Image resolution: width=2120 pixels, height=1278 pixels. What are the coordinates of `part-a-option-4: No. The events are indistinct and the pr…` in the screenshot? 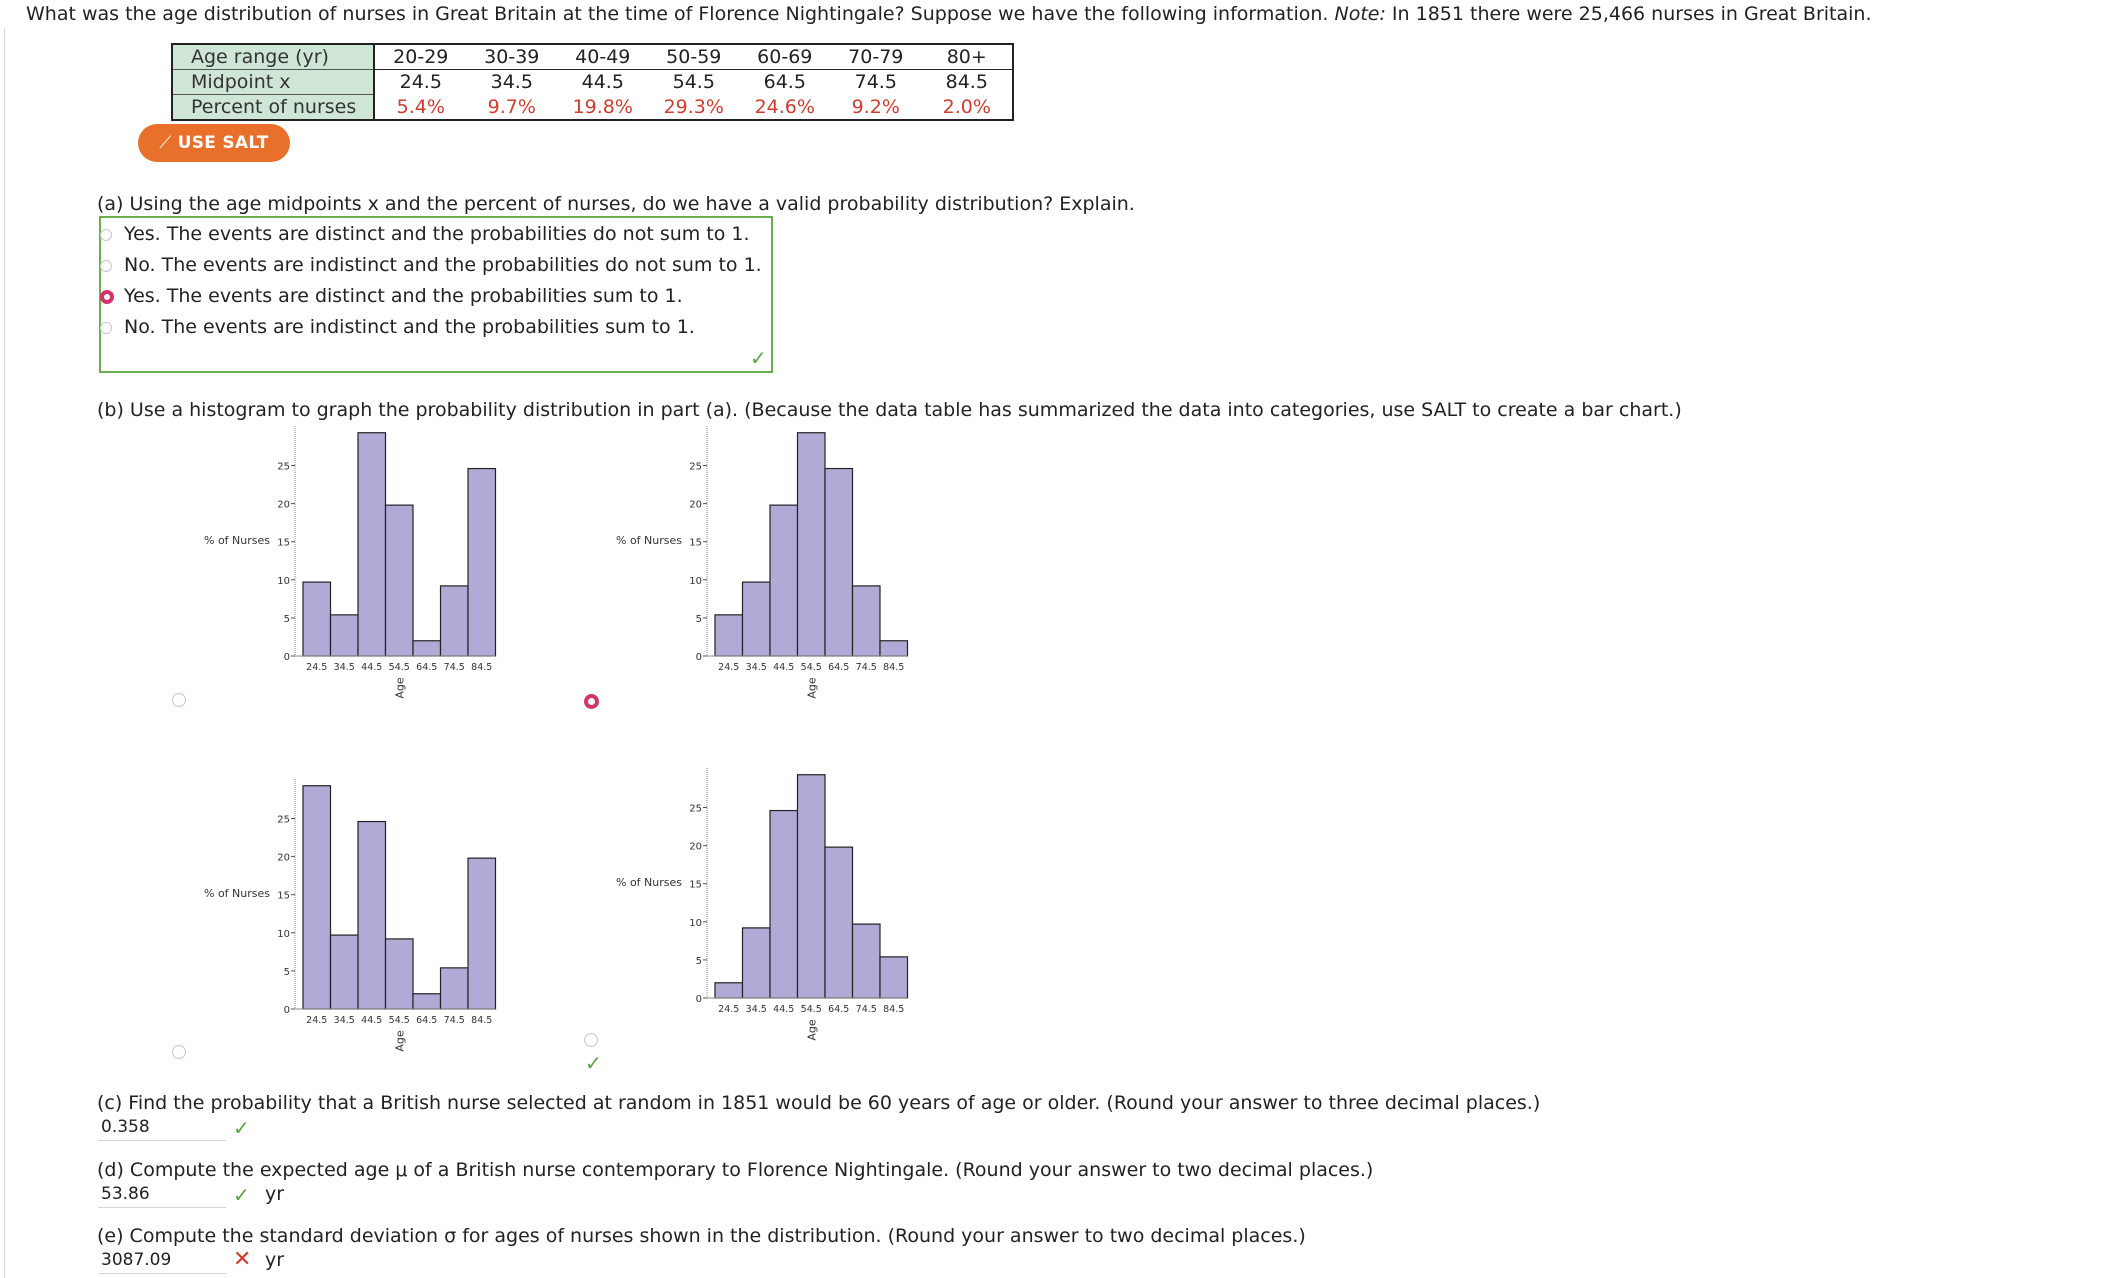 It's located at (409, 327).